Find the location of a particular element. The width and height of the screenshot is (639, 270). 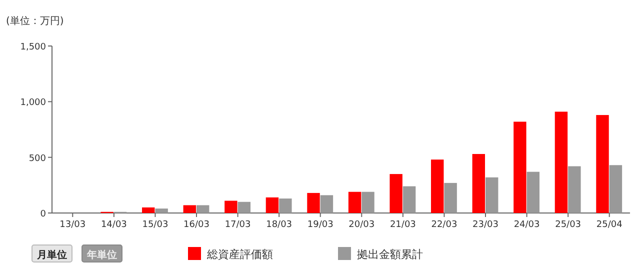

x-tick-label: 20/03 is located at coordinates (361, 225).